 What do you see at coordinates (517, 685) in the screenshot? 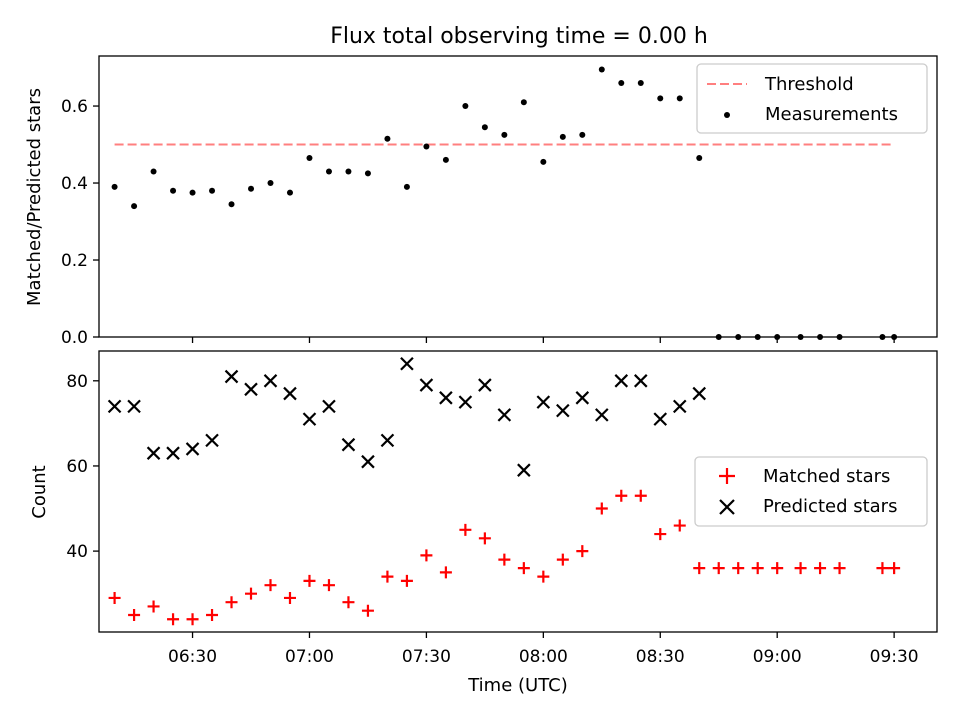
I see `bottom-xlabel: Time (UTC)` at bounding box center [517, 685].